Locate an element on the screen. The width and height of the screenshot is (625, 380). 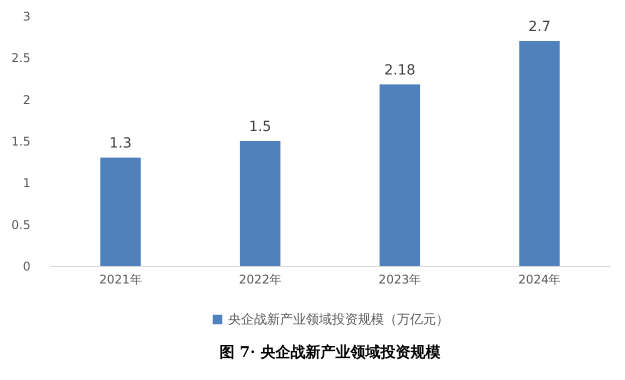
data-label: 1.3 is located at coordinates (120, 144).